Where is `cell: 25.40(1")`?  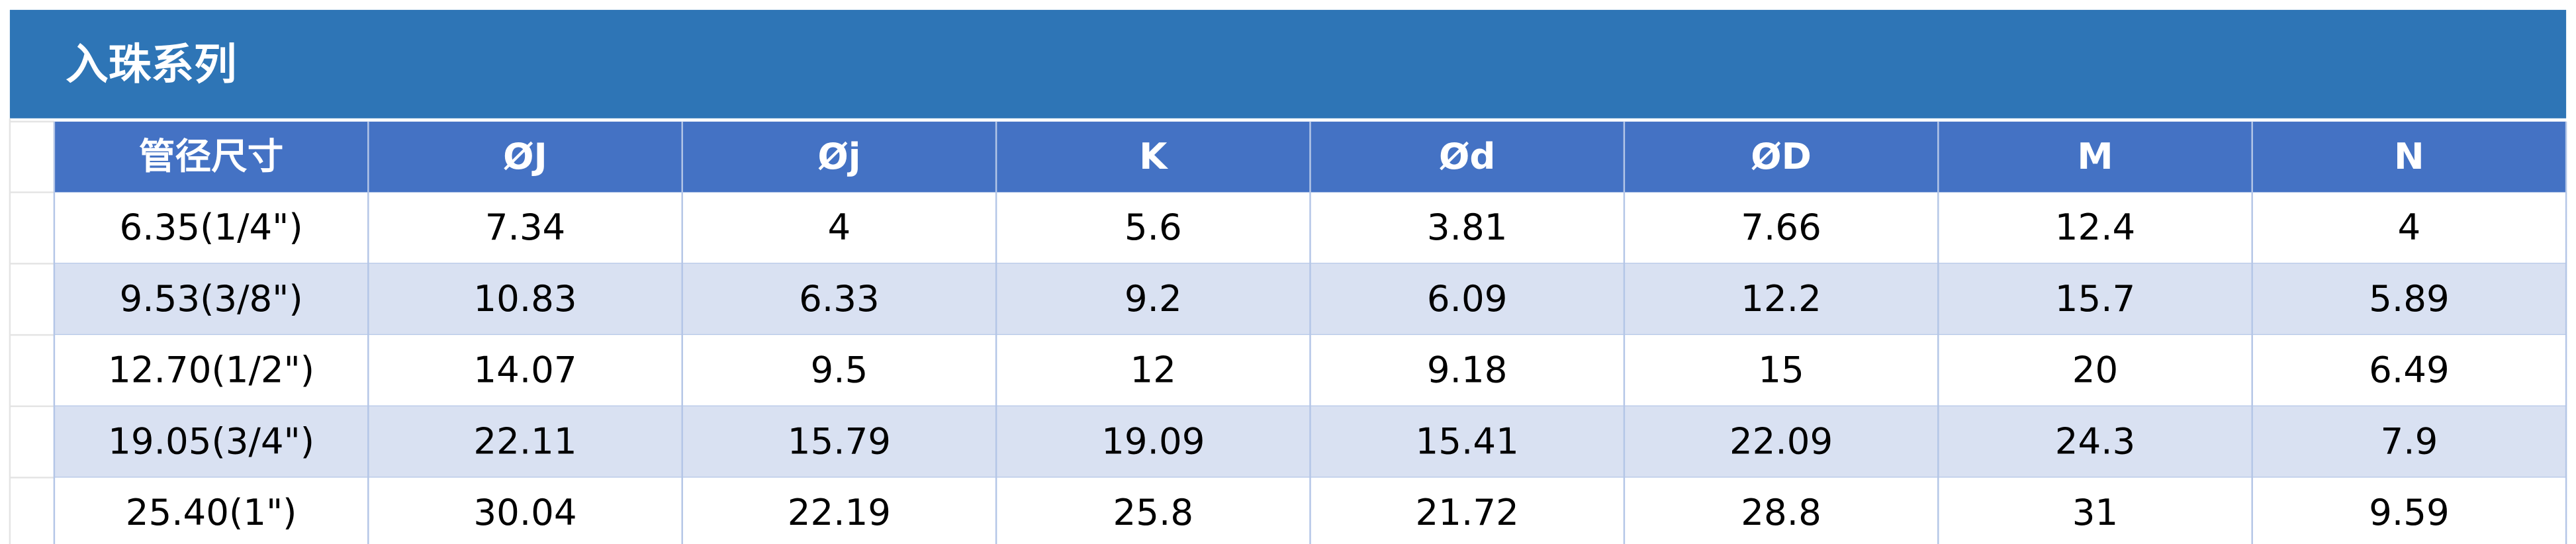
cell: 25.40(1") is located at coordinates (211, 512).